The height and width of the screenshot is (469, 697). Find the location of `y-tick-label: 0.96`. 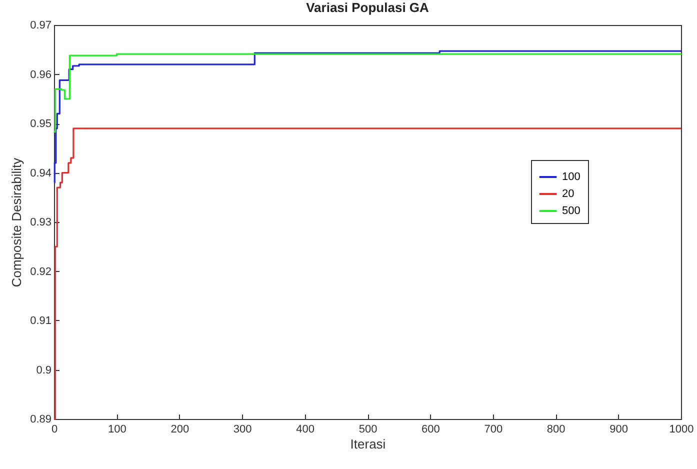

y-tick-label: 0.96 is located at coordinates (41, 74).